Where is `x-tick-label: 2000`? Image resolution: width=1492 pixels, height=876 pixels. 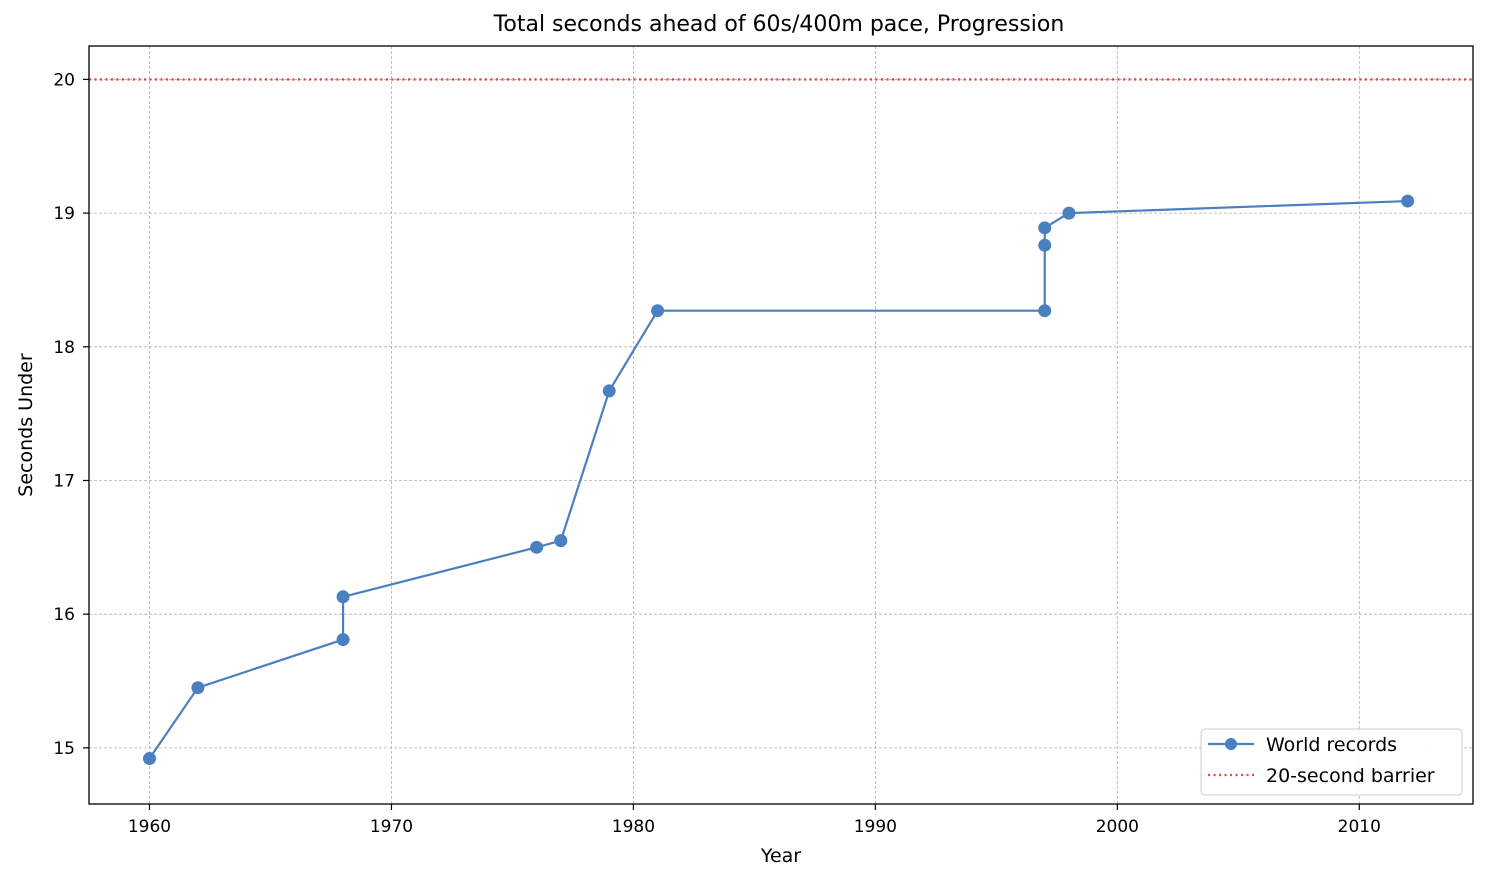
x-tick-label: 2000 is located at coordinates (1117, 827).